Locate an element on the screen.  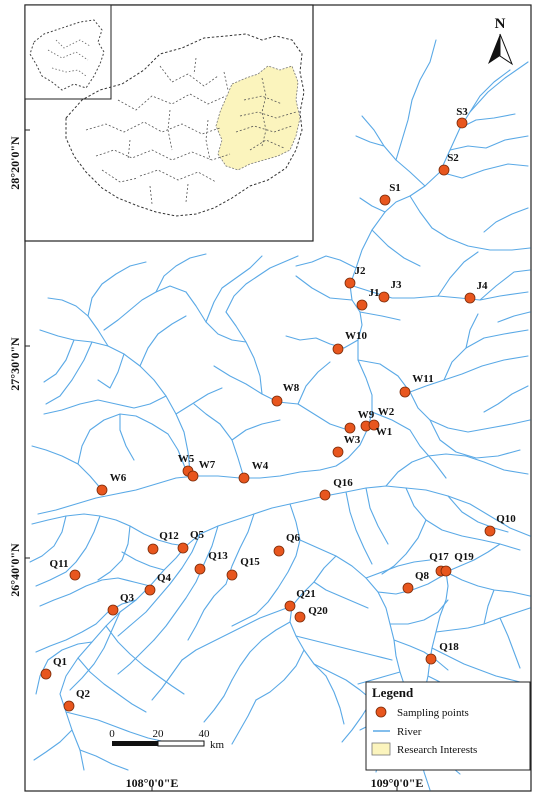
sampling-point-q6 is located at coordinates (279, 551).